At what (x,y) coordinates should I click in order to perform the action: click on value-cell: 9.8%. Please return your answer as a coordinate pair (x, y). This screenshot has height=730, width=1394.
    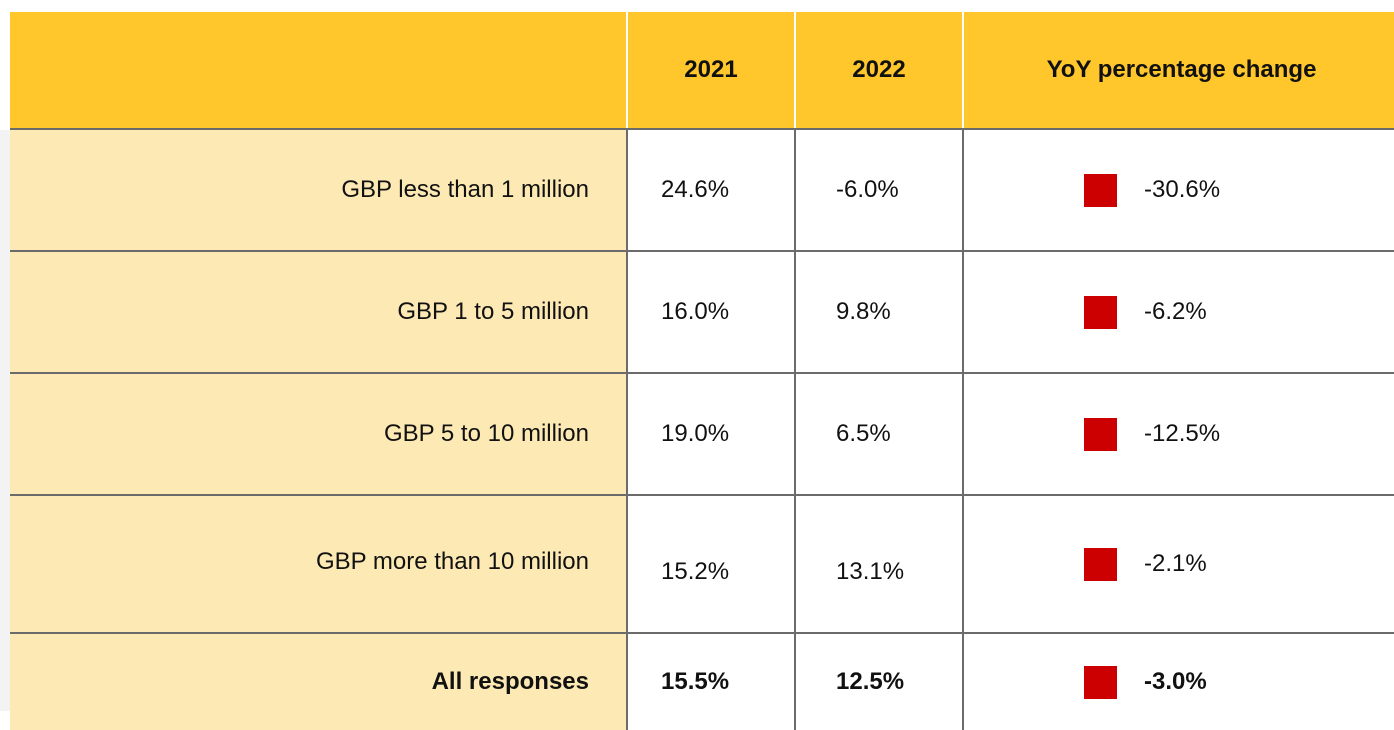
    Looking at the image, I should click on (879, 312).